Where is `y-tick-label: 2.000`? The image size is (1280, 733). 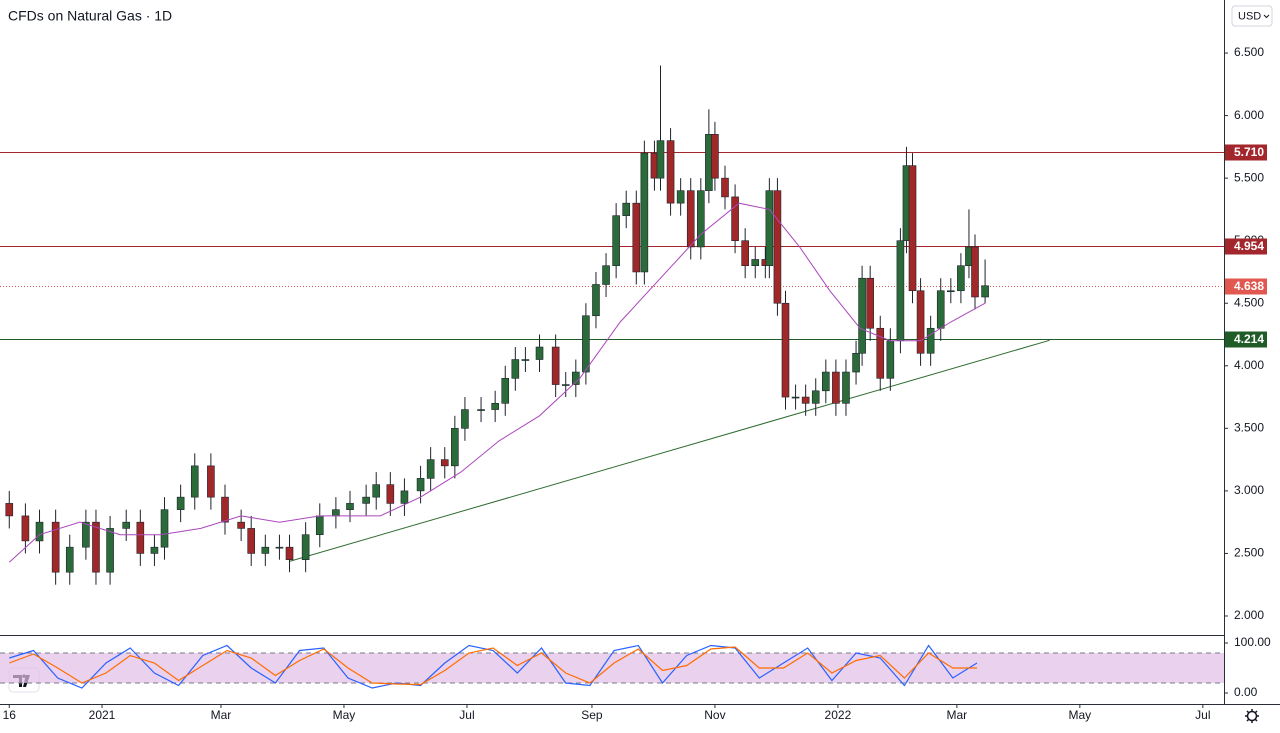 y-tick-label: 2.000 is located at coordinates (1249, 615).